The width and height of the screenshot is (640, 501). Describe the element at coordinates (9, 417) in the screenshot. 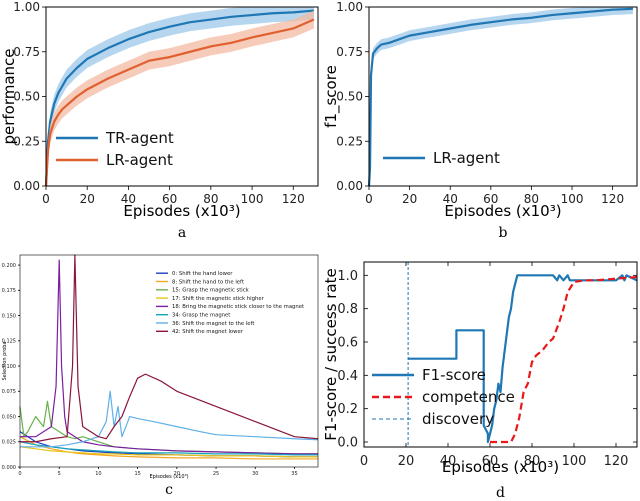

I see `y-tick-label: 0.050` at that location.